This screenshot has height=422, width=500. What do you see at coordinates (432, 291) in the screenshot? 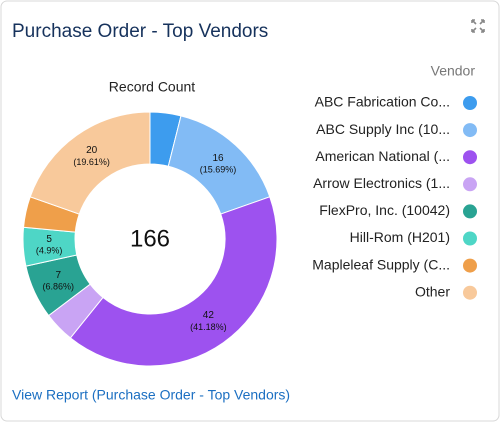
I see `legend-label: Other` at bounding box center [432, 291].